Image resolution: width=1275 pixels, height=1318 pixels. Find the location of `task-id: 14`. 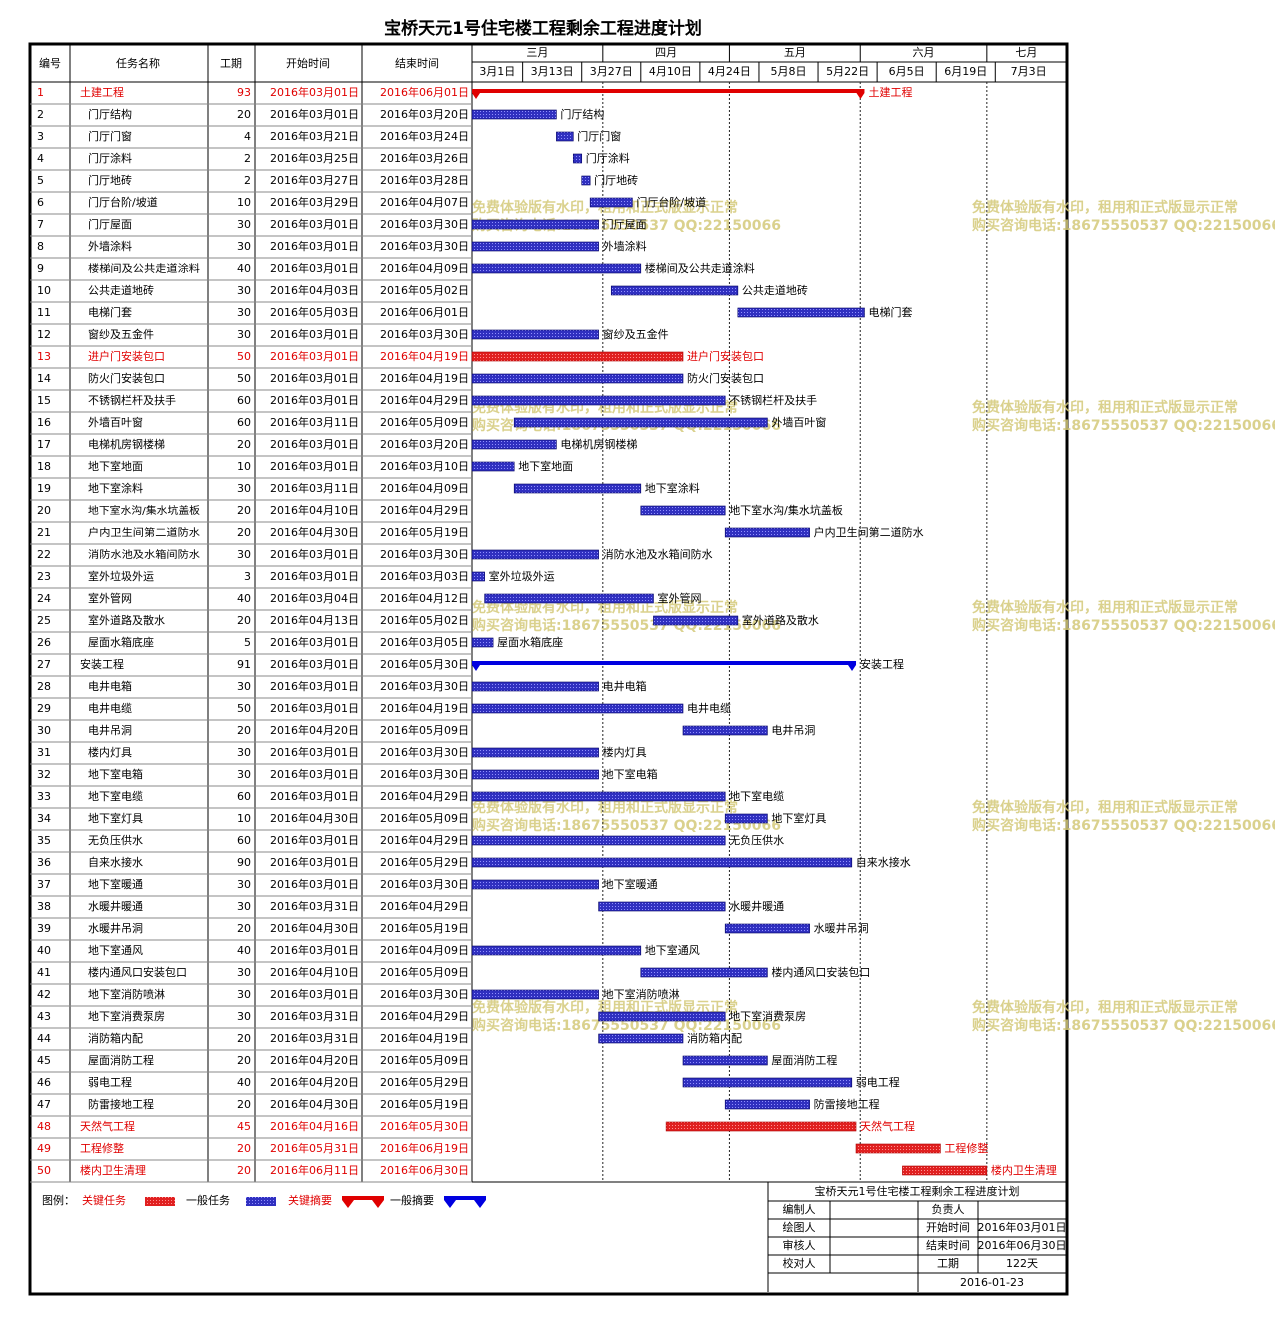

task-id: 14 is located at coordinates (44, 378).